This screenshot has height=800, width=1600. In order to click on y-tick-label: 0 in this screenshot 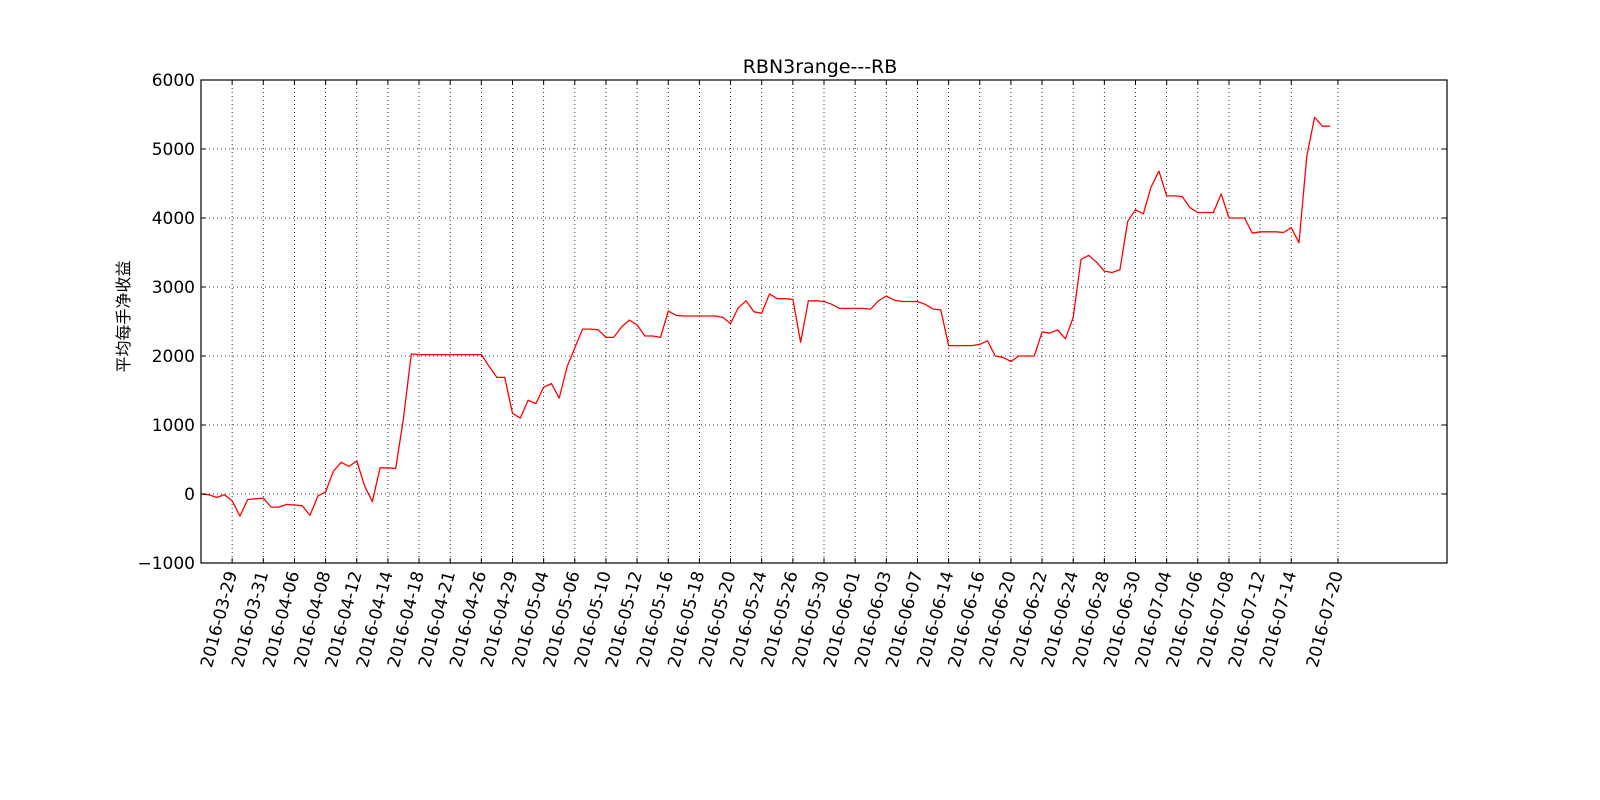, I will do `click(189, 495)`.